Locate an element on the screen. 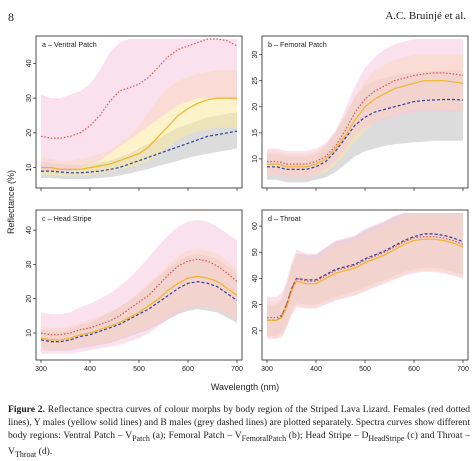 This screenshot has width=474, height=461. y-tick-label: 60 is located at coordinates (255, 226).